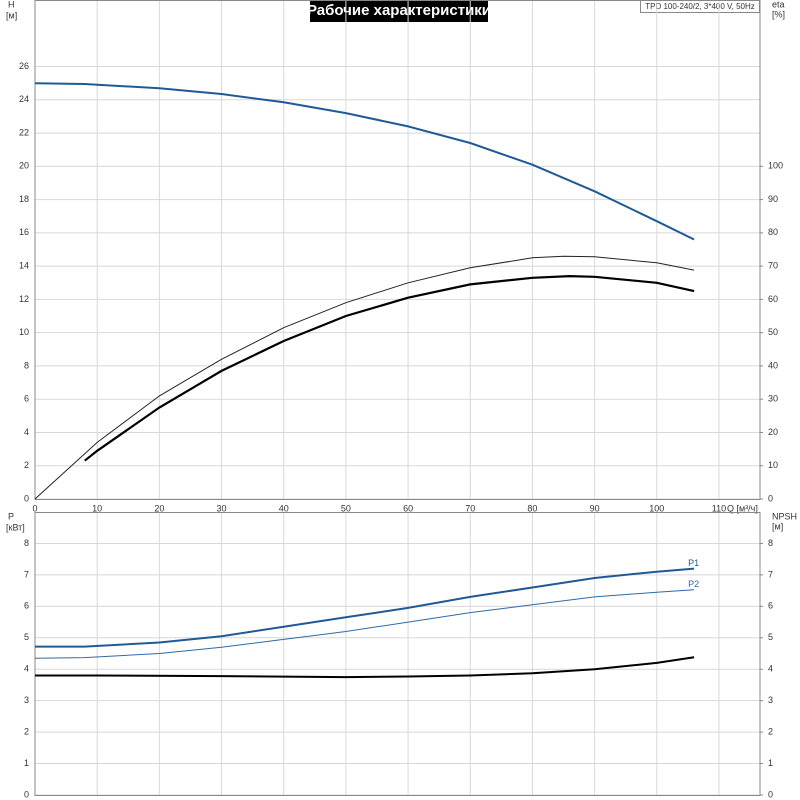  What do you see at coordinates (742, 508) in the screenshot?
I see `x-axis-label: Q [м³/ч]` at bounding box center [742, 508].